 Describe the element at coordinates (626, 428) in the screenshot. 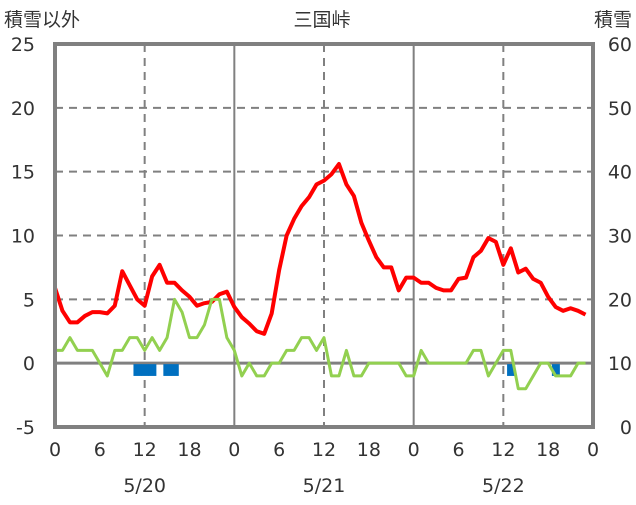

I see `right-tick-label: 0` at that location.